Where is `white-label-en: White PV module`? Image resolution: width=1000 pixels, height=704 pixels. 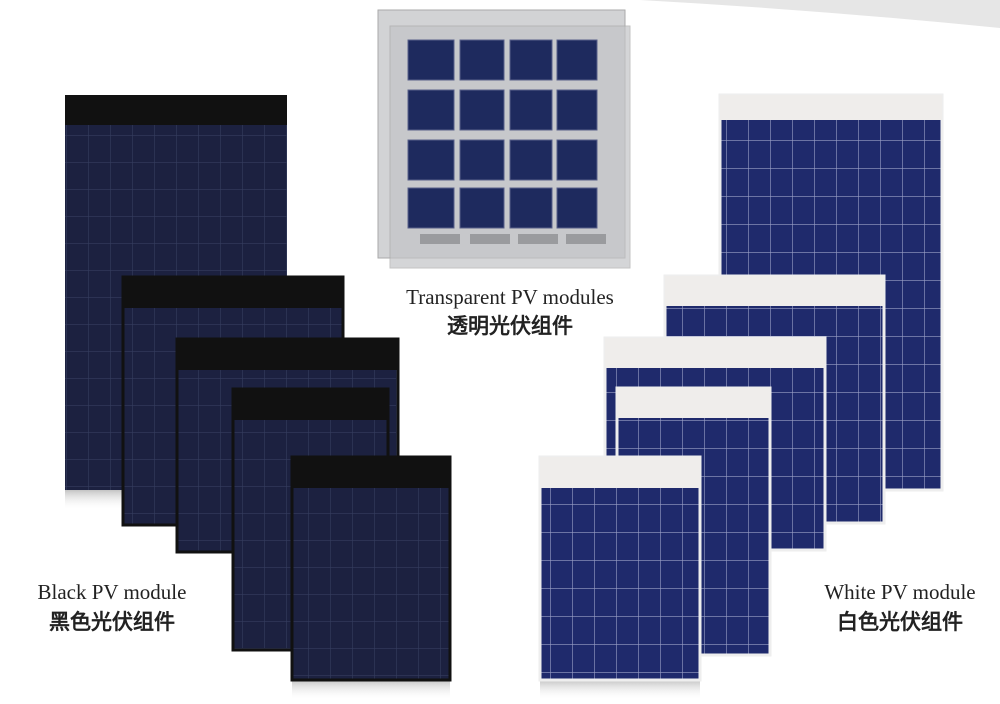
white-label-en: White PV module is located at coordinates (899, 592).